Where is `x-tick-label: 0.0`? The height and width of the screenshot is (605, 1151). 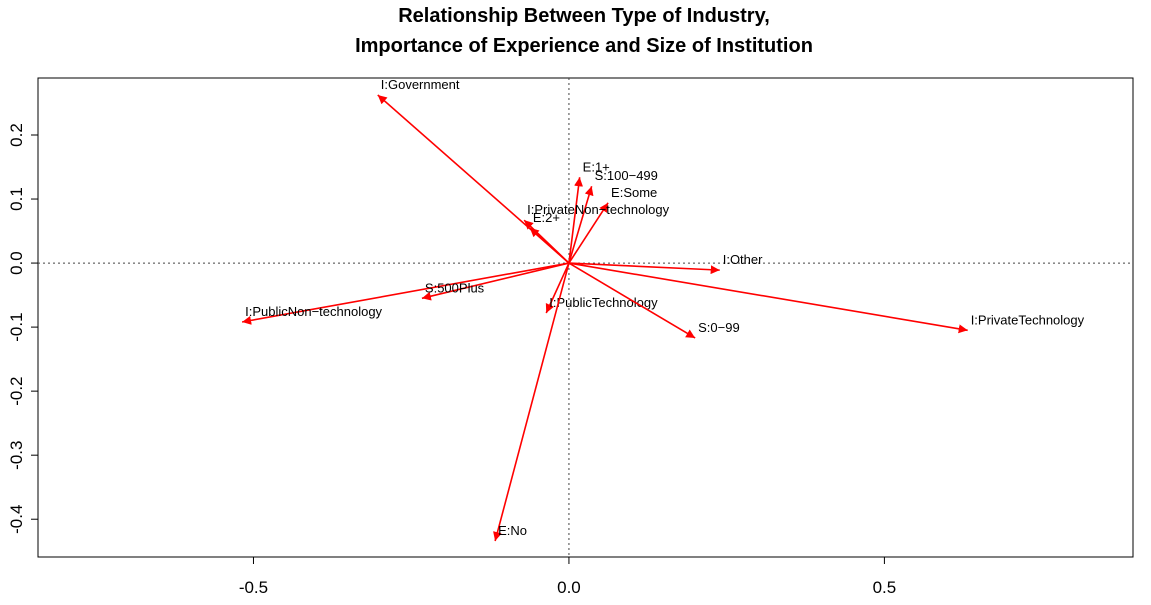
x-tick-label: 0.0 is located at coordinates (569, 587).